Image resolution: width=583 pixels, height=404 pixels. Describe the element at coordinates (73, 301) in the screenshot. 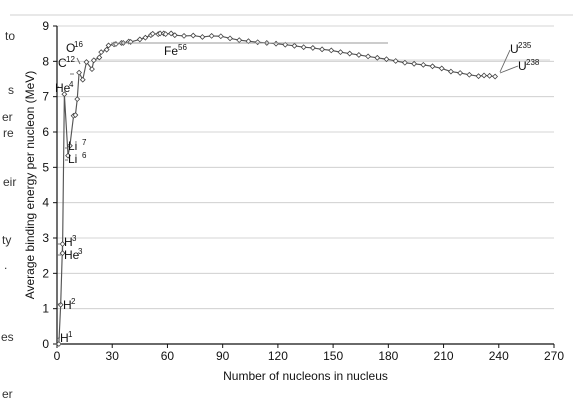

I see `isotope-mass-h2: 2` at that location.